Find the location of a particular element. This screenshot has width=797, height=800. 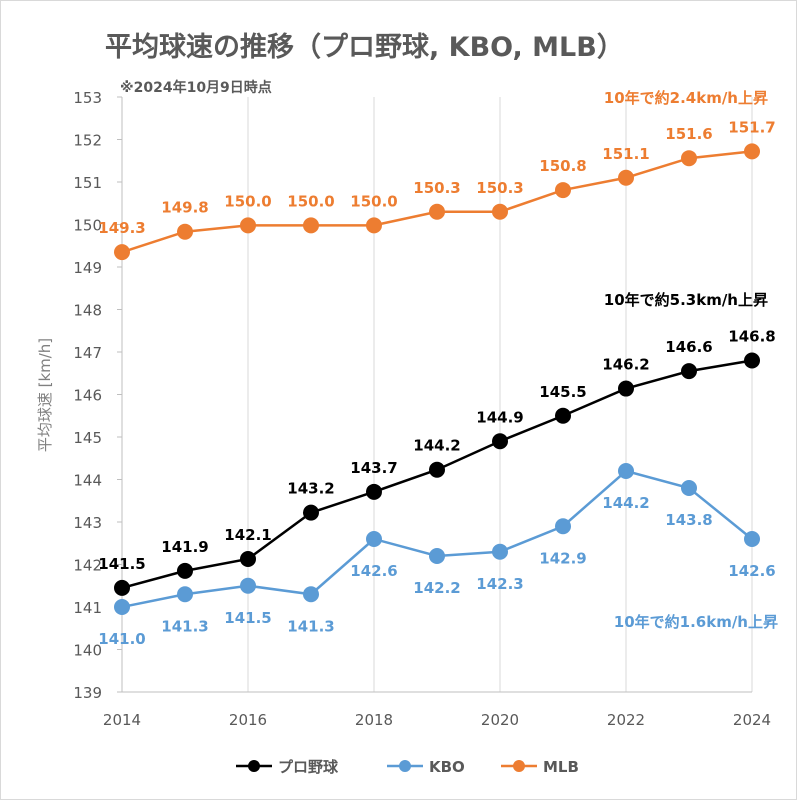

data-label: 142.2 is located at coordinates (436, 588).